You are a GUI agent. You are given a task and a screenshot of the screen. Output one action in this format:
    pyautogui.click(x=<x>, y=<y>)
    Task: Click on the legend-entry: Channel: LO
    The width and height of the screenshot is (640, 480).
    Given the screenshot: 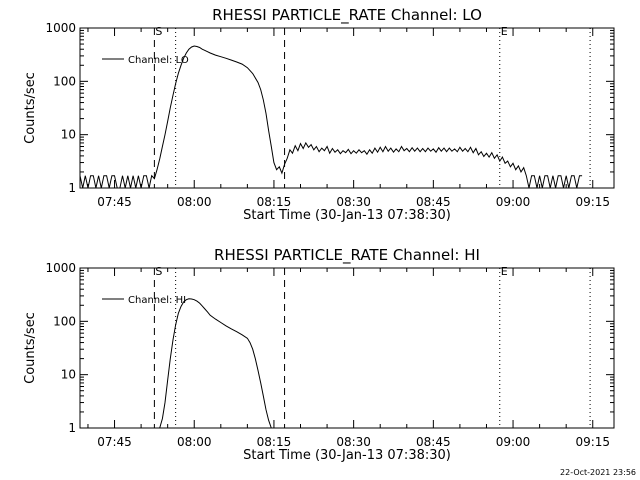 What is the action you would take?
    pyautogui.click(x=158, y=60)
    